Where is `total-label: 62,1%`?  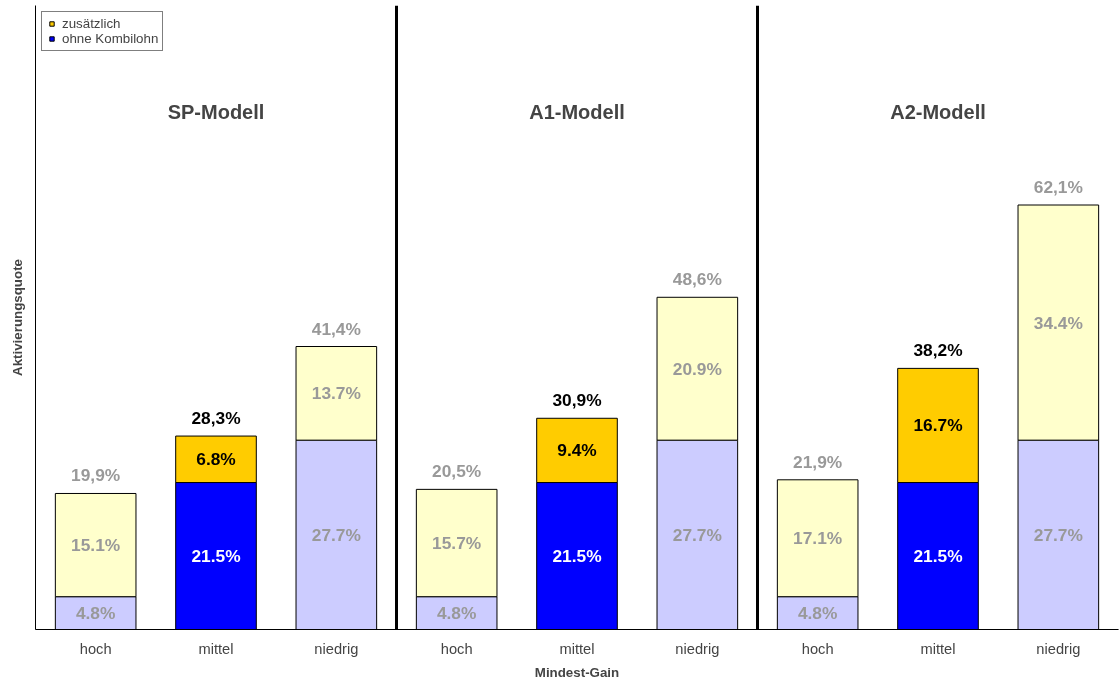
total-label: 62,1% is located at coordinates (1058, 187).